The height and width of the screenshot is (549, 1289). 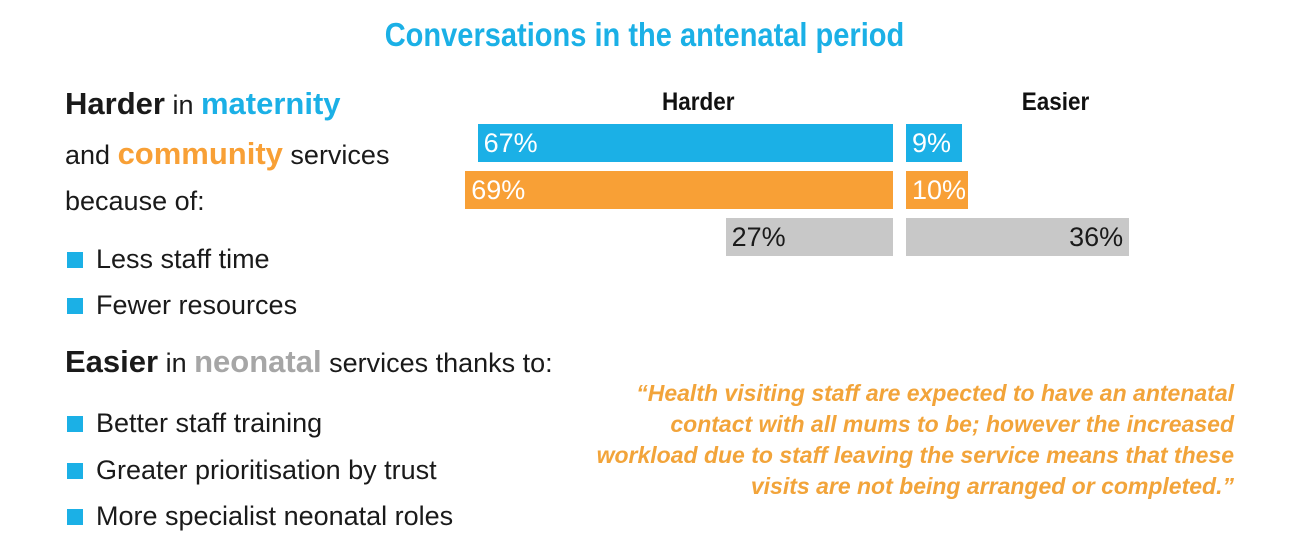 I want to click on easier-bar-1: 9%, so click(x=934, y=143).